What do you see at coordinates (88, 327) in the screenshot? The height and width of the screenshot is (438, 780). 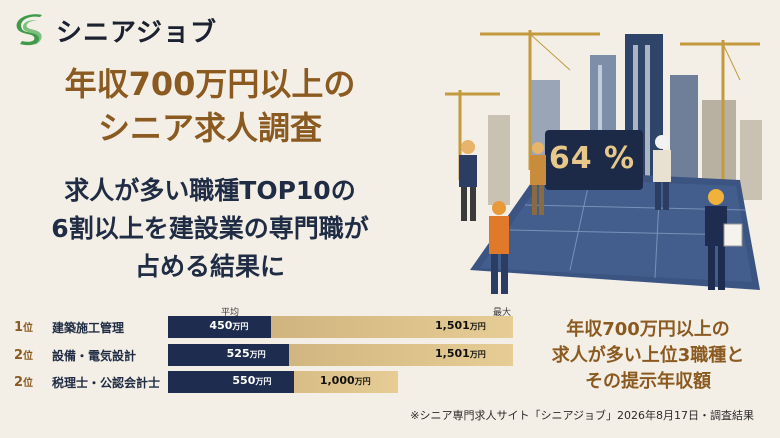 I see `job-title: 建築施工管理` at bounding box center [88, 327].